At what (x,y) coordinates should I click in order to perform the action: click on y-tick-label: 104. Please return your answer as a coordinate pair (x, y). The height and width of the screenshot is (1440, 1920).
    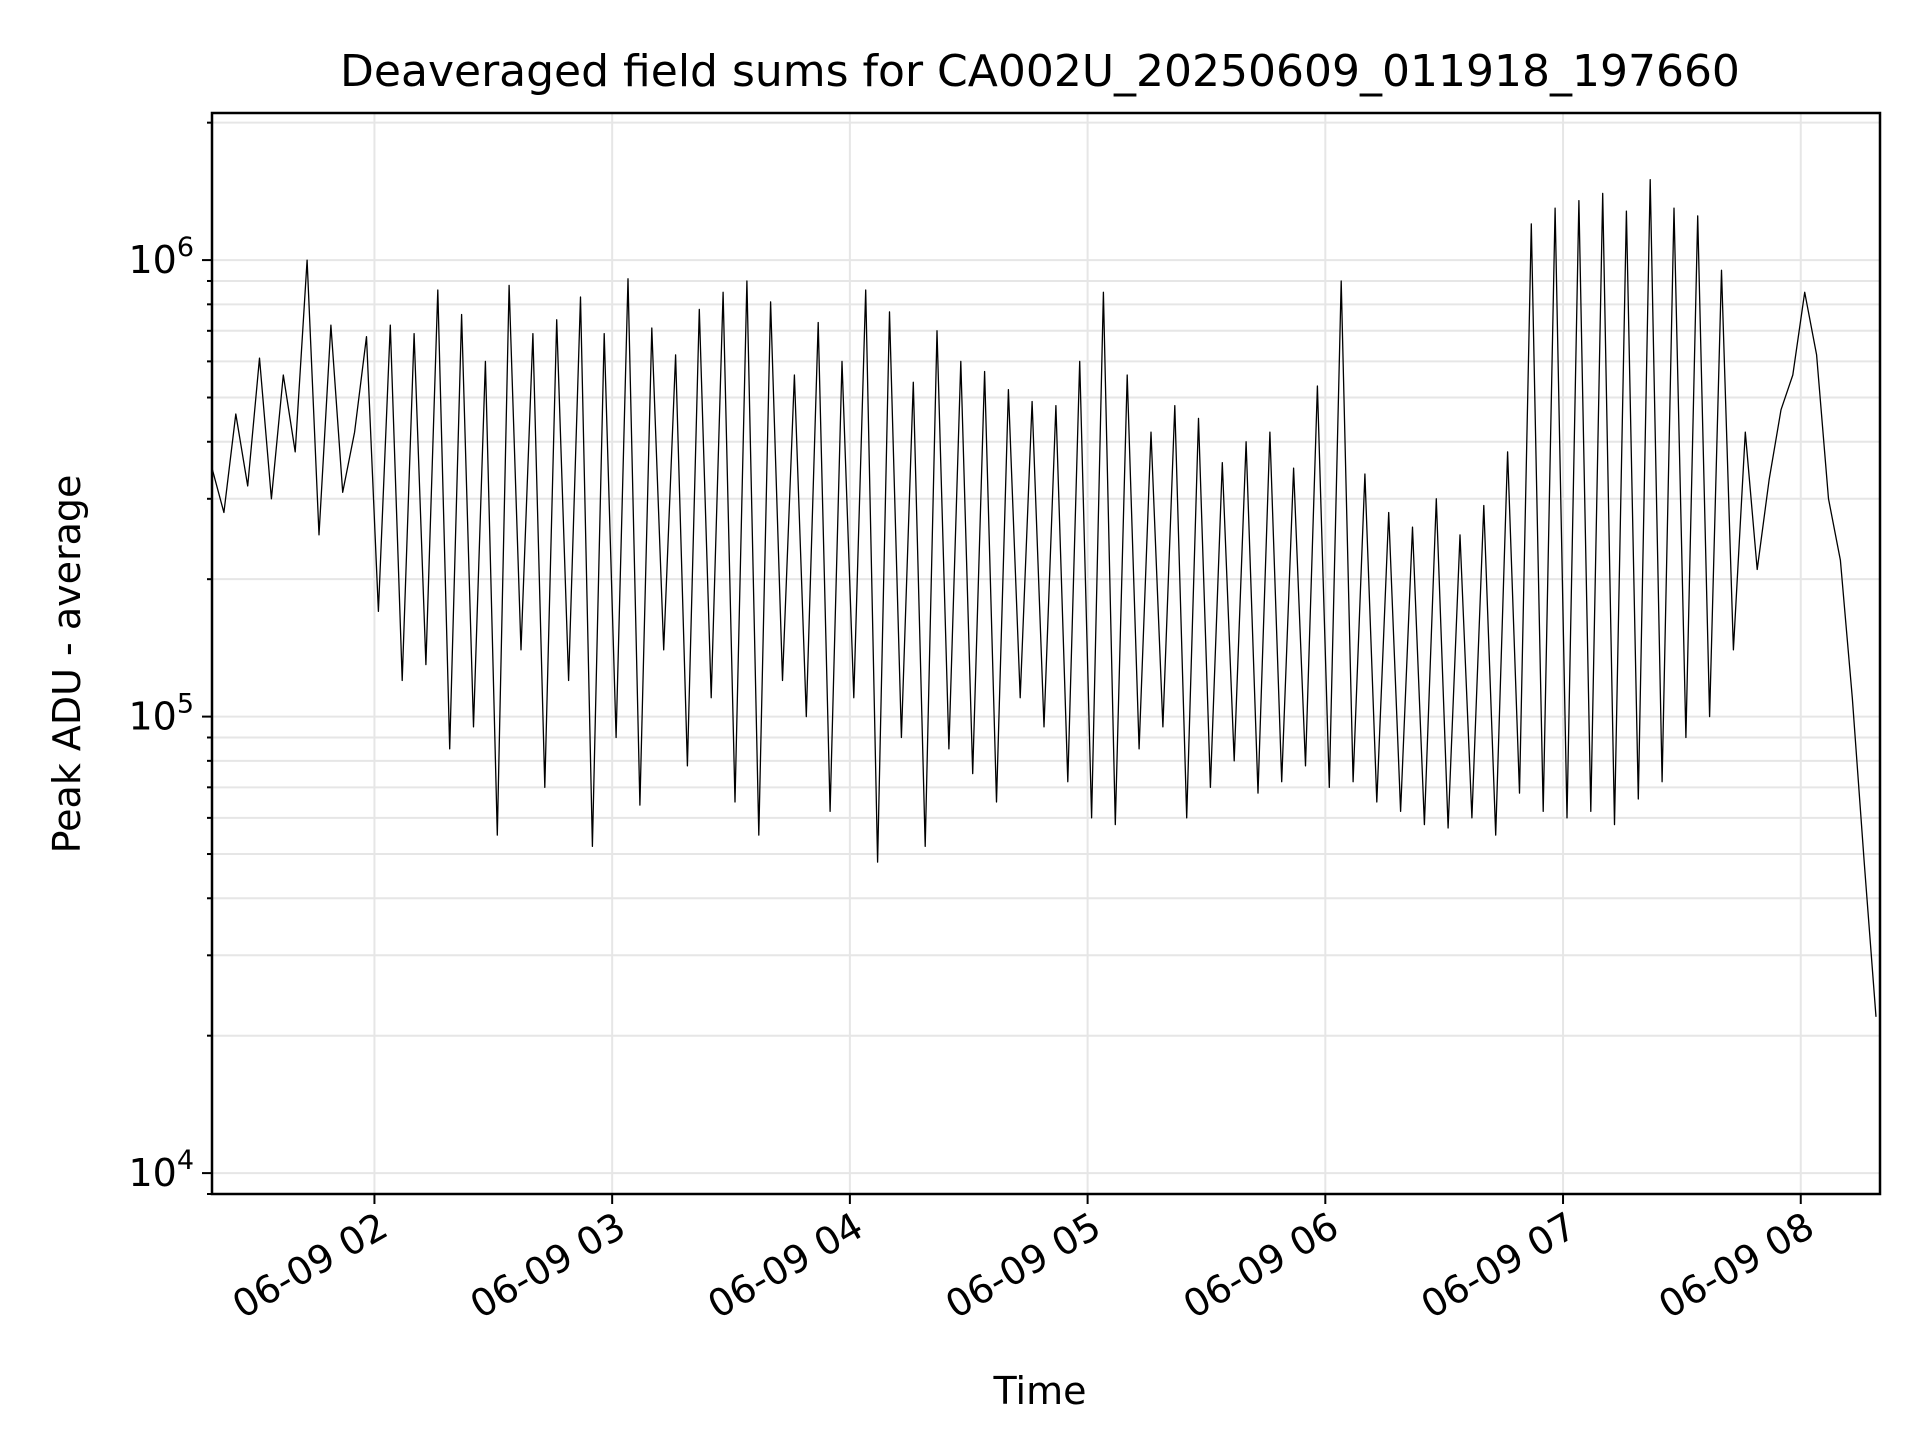
    Looking at the image, I should click on (161, 1170).